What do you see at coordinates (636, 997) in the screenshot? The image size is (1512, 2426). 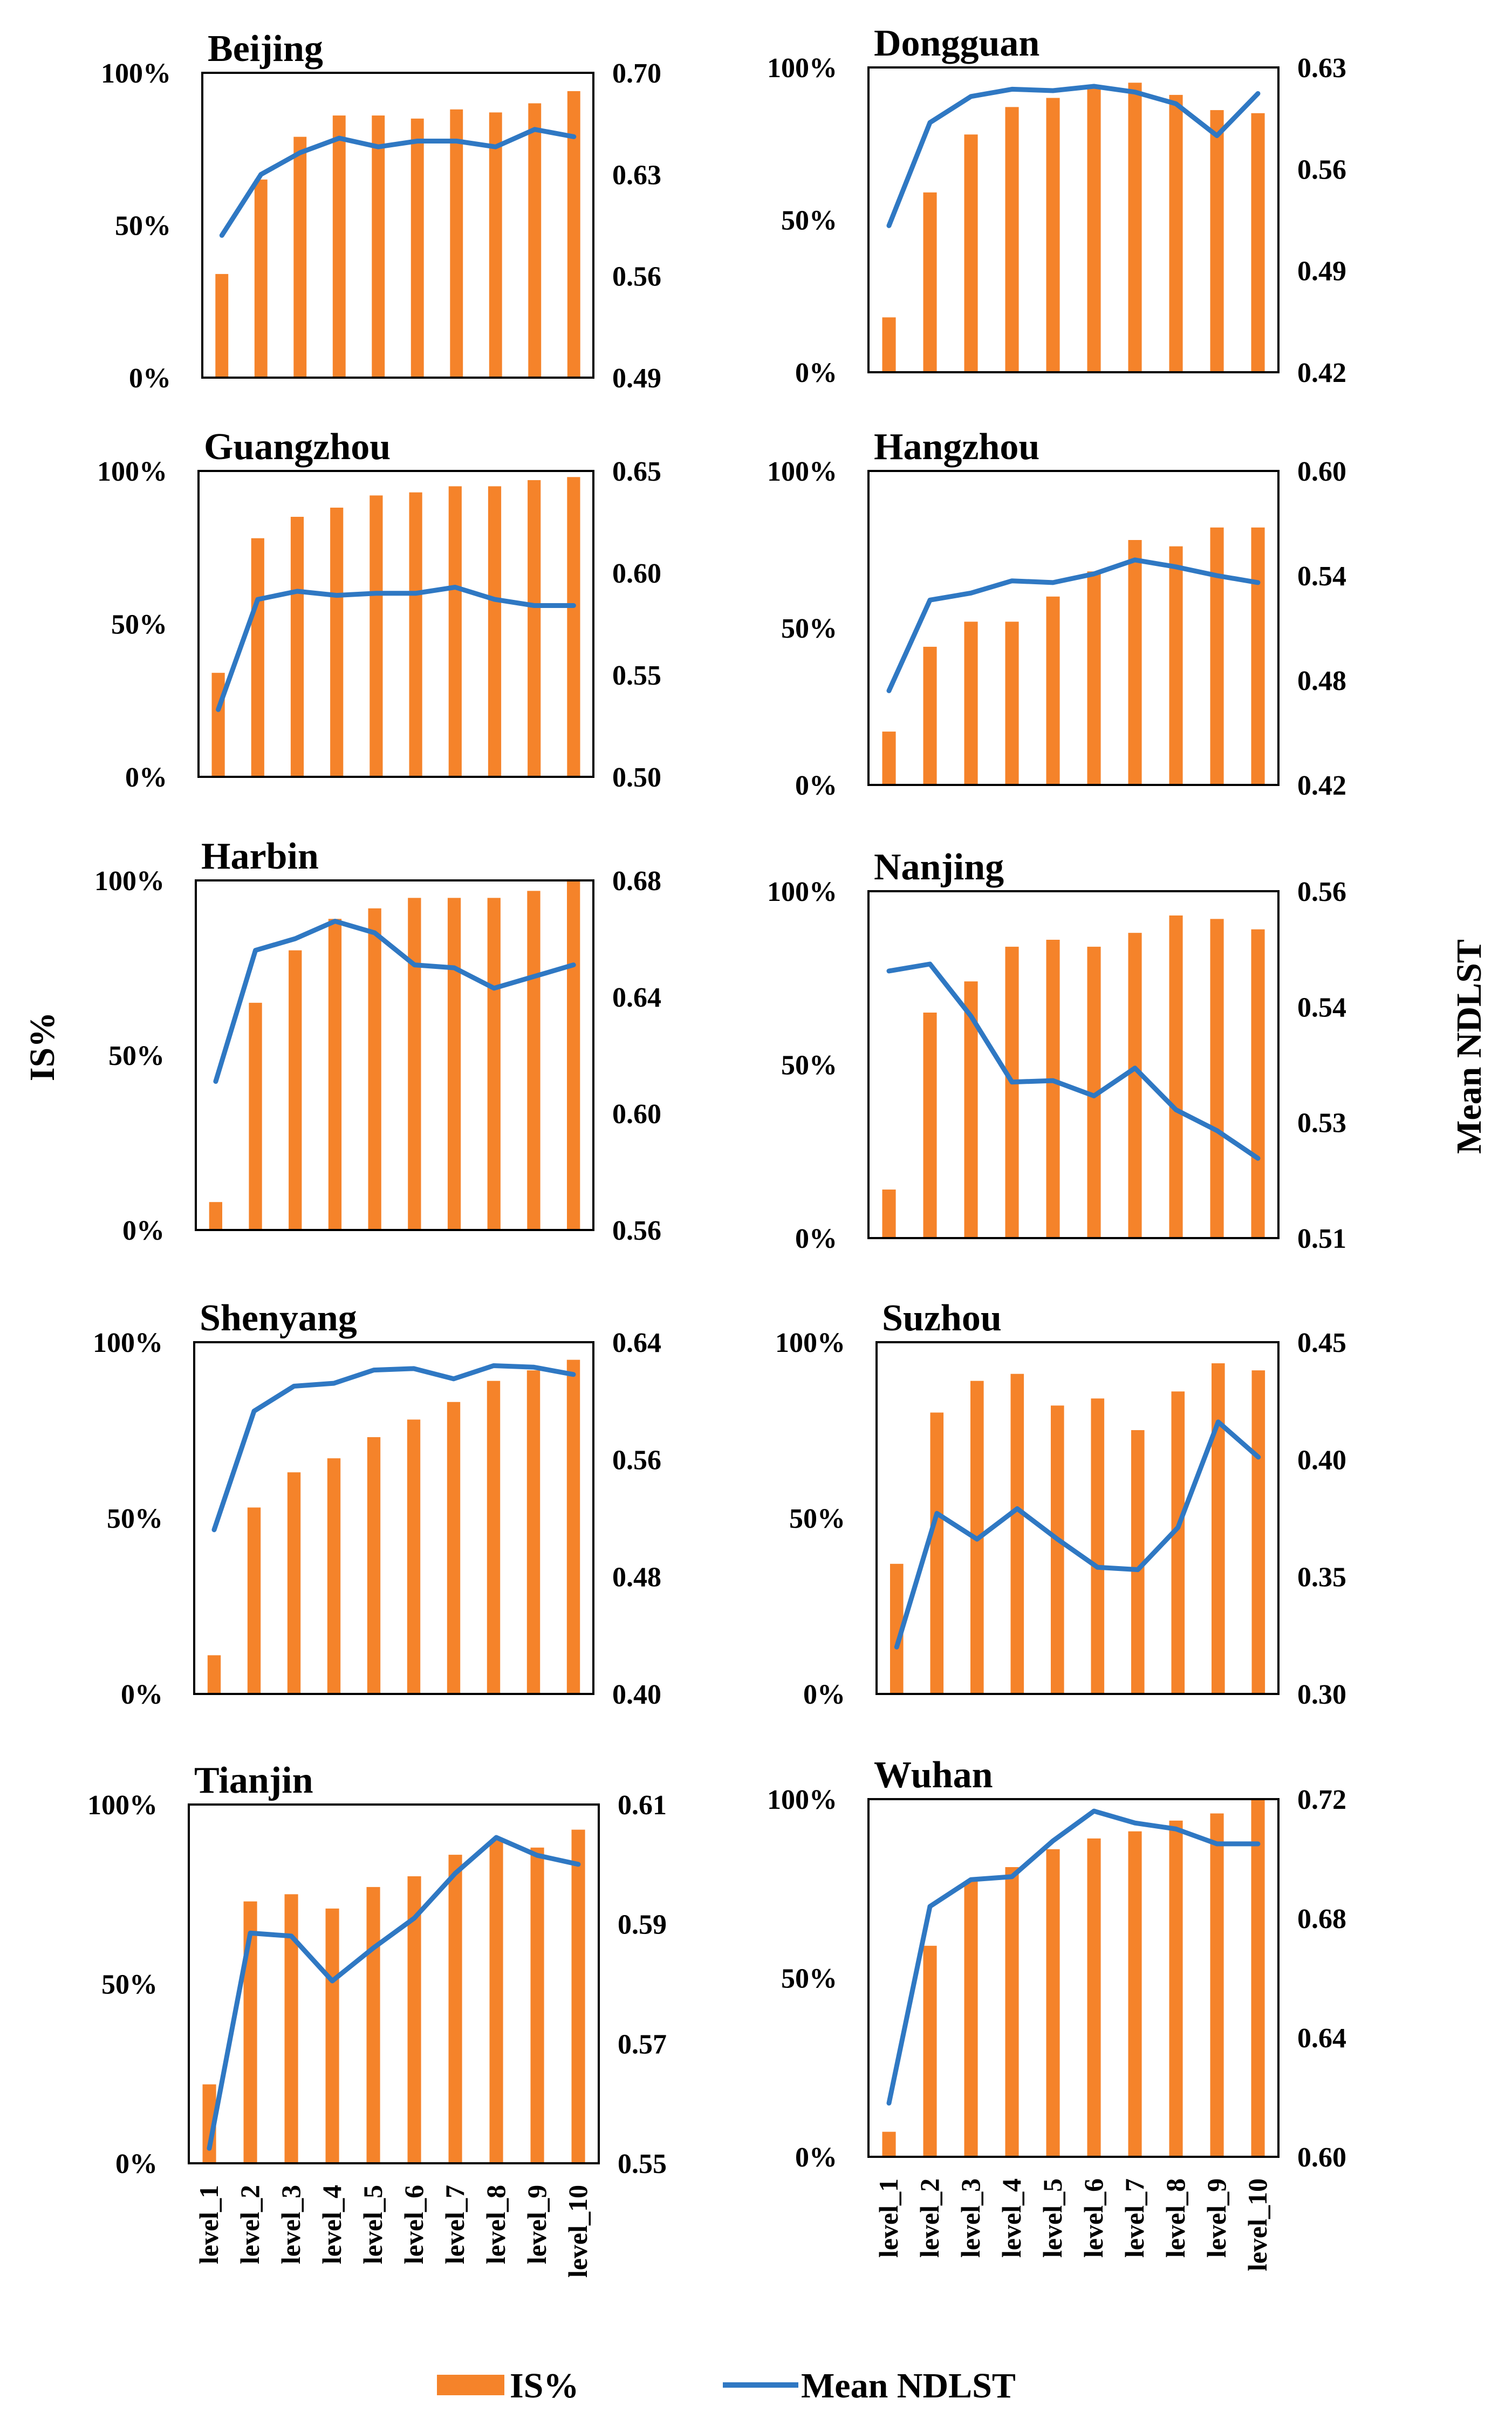 I see `right-tick-label: 0.64` at bounding box center [636, 997].